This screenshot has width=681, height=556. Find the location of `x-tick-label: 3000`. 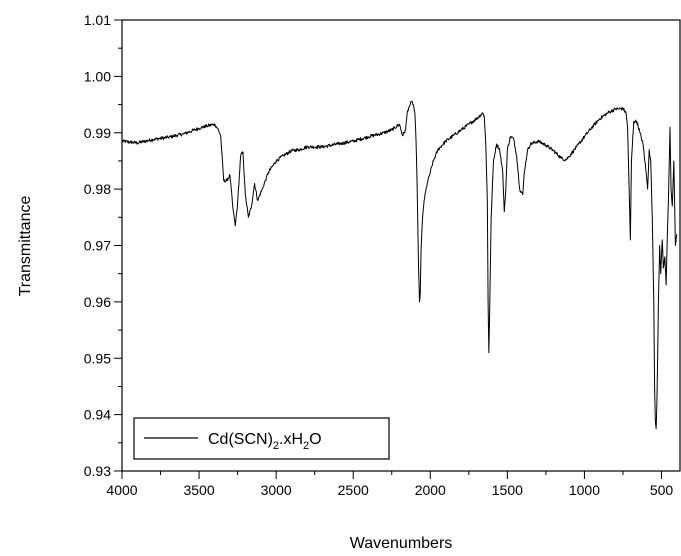

x-tick-label: 3000 is located at coordinates (276, 490).